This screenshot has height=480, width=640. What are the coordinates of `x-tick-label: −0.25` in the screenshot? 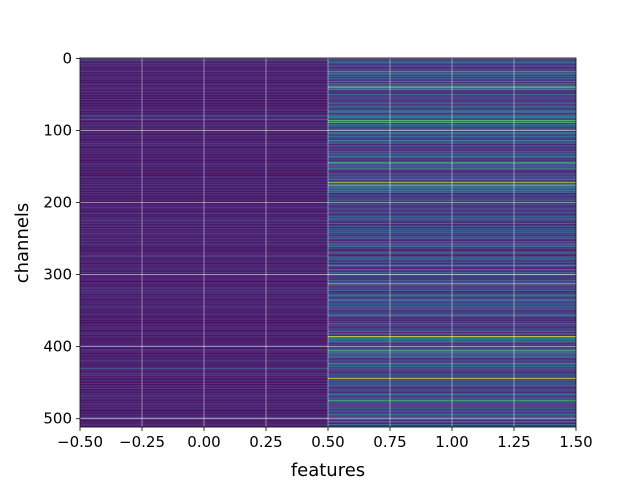 It's located at (142, 442).